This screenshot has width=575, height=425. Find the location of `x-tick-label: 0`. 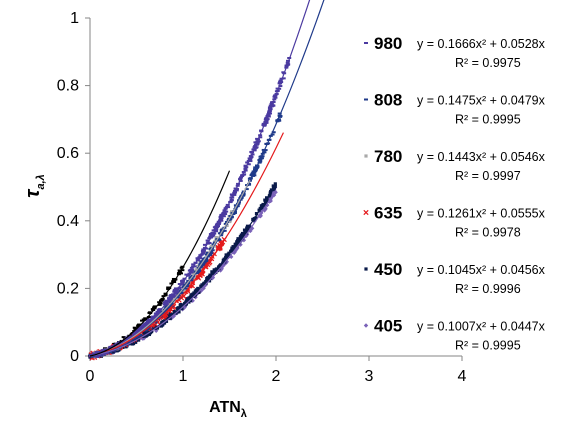

x-tick-label: 0 is located at coordinates (90, 376).